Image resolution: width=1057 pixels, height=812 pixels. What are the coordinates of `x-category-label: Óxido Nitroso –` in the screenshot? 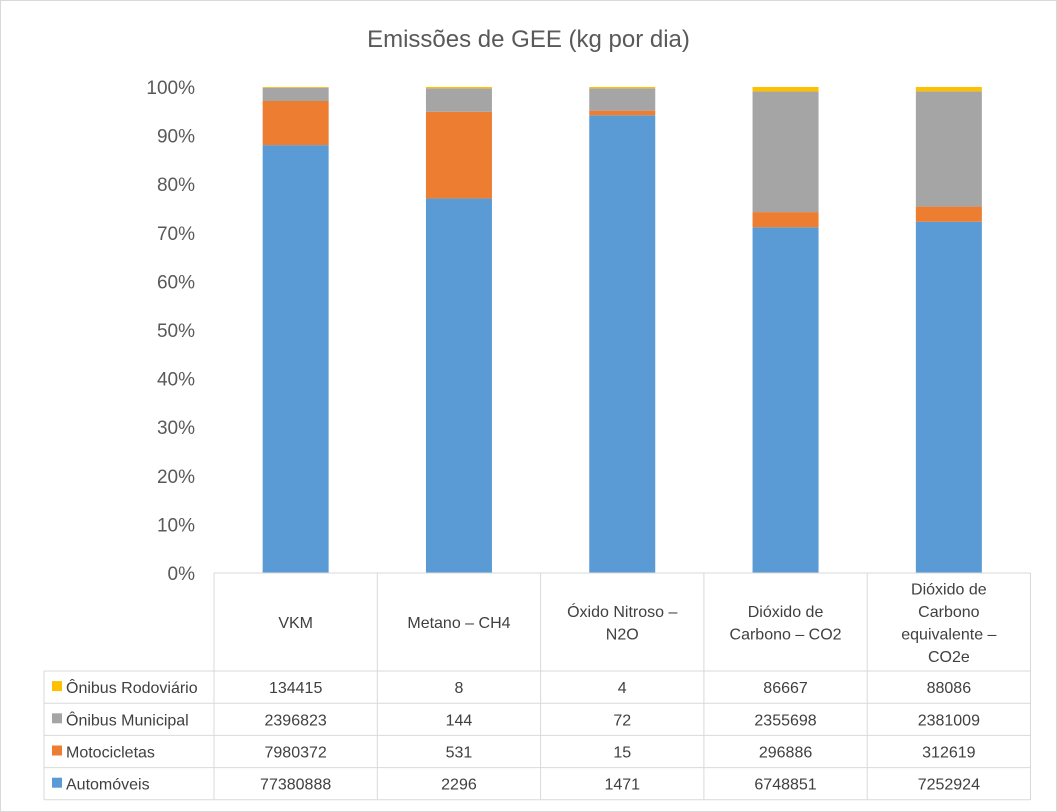 It's located at (622, 611).